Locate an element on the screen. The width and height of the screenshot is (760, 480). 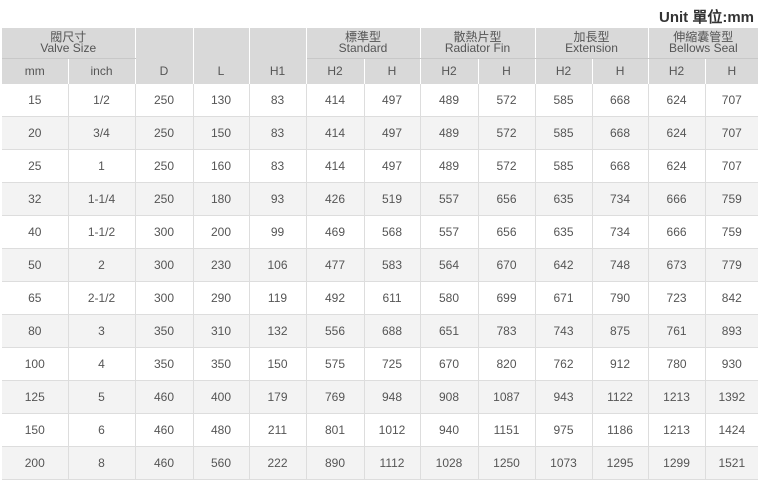
table-cell: 477 is located at coordinates (335, 265).